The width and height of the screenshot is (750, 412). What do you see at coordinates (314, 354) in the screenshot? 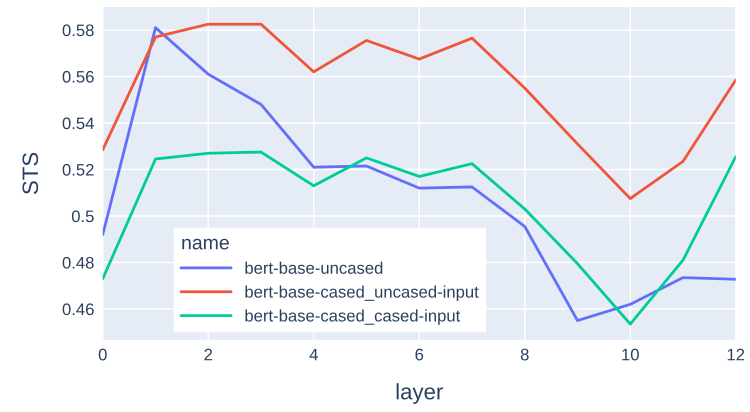
I see `x-tick-label: 4` at bounding box center [314, 354].